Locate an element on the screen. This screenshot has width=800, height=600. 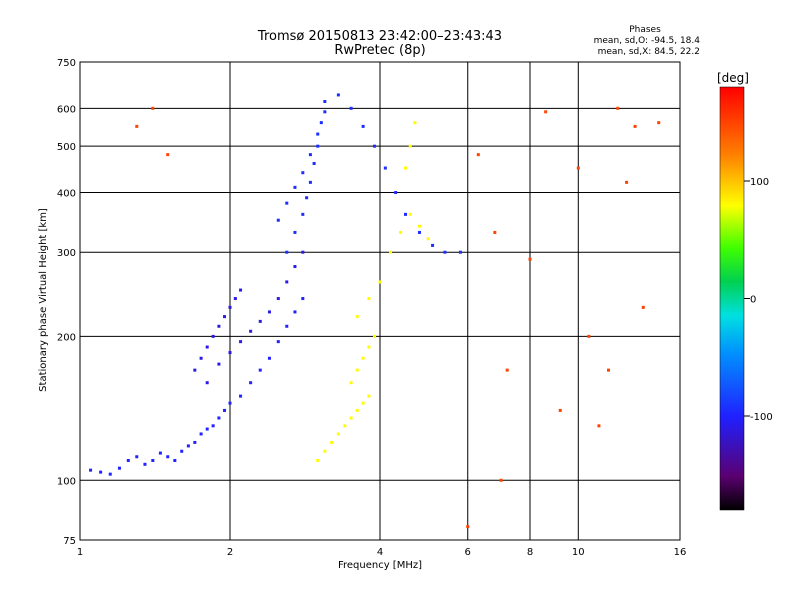
x-axis-label: Frequency [MHz] is located at coordinates (380, 565).